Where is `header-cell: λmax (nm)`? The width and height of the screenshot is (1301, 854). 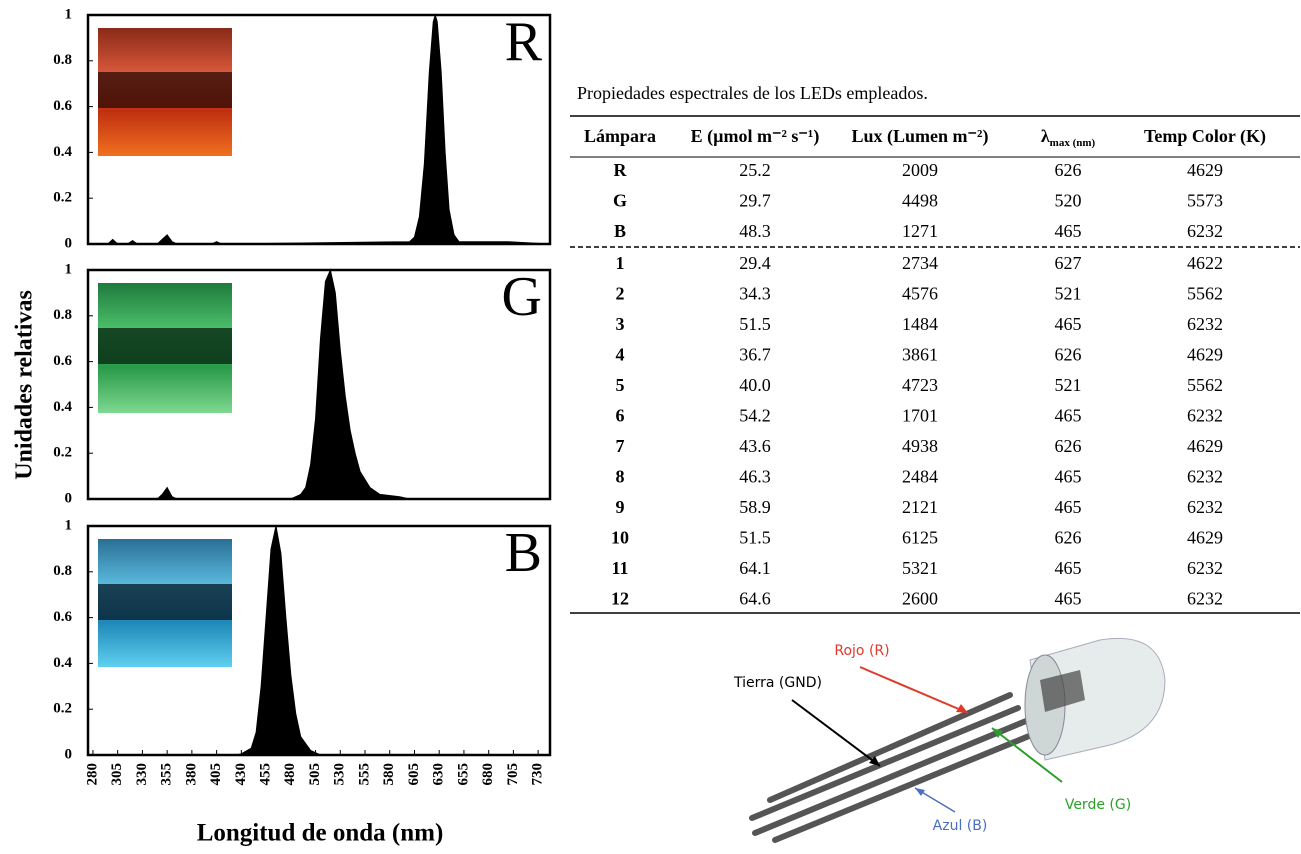 header-cell: λmax (nm) is located at coordinates (1068, 137).